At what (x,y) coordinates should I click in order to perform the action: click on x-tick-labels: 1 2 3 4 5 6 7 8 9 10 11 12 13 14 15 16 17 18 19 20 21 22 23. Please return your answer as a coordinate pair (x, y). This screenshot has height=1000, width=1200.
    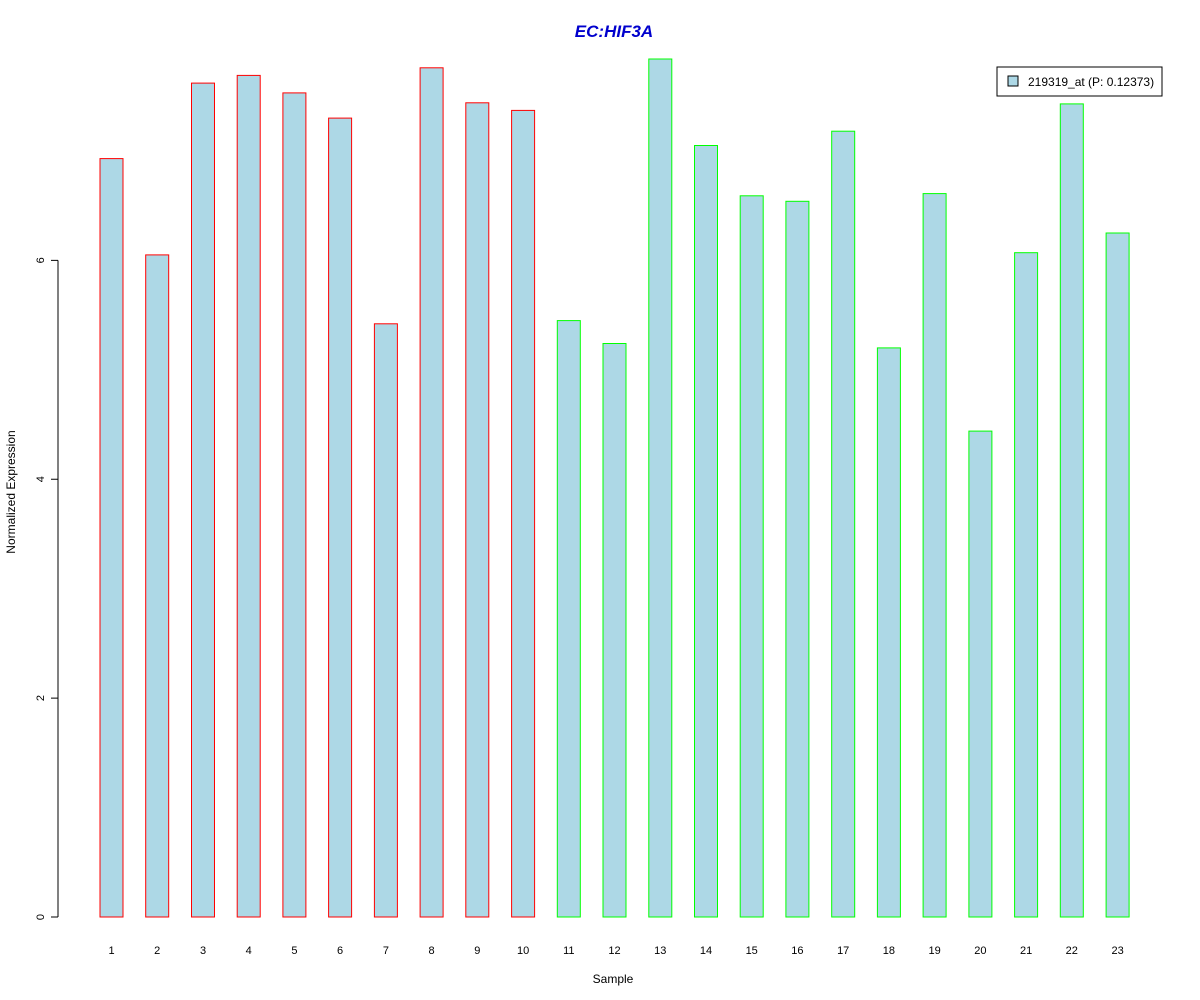
    Looking at the image, I should click on (615, 951).